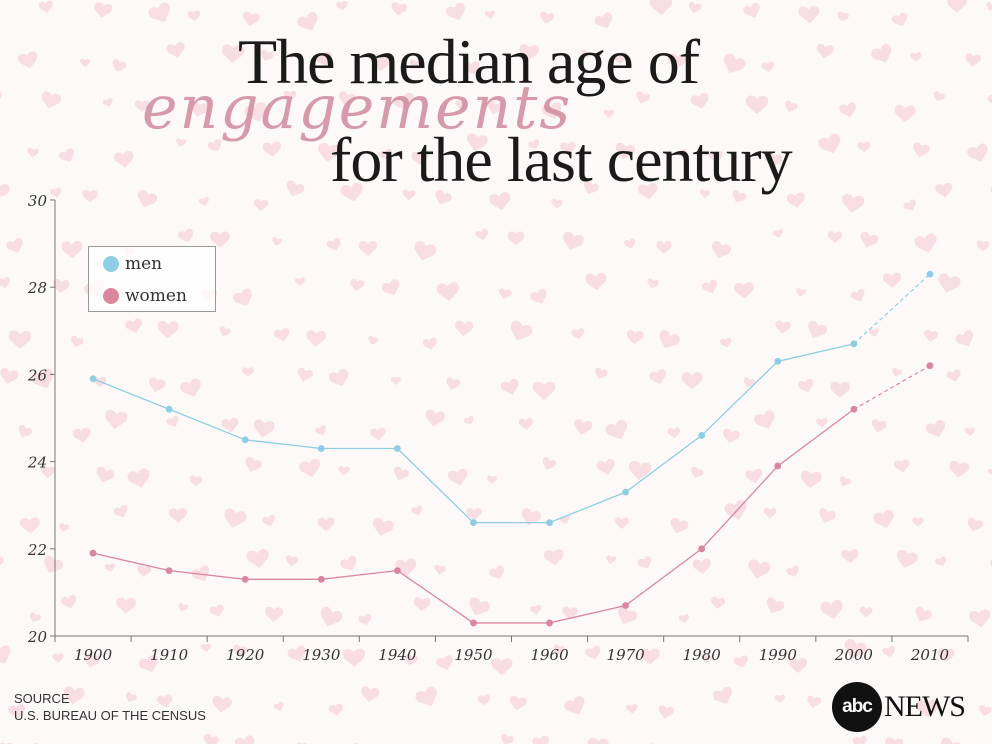 The height and width of the screenshot is (744, 992). Describe the element at coordinates (925, 706) in the screenshot. I see `abc-logo-news-text: NEWS` at that location.